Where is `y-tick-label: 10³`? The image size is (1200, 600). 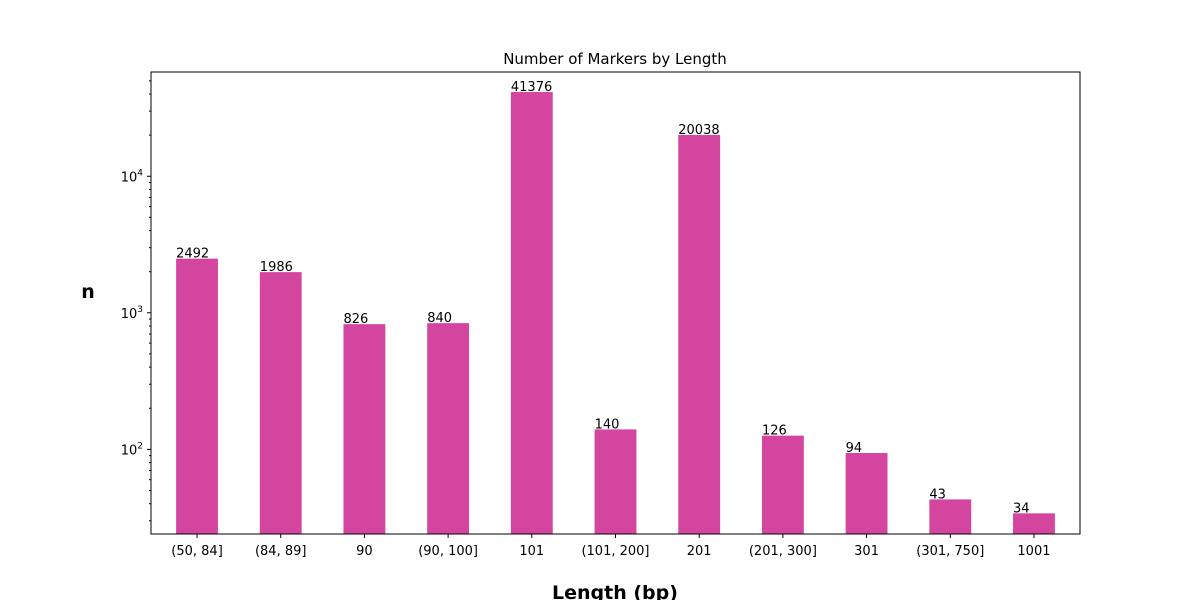
y-tick-label: 10³ is located at coordinates (132, 313).